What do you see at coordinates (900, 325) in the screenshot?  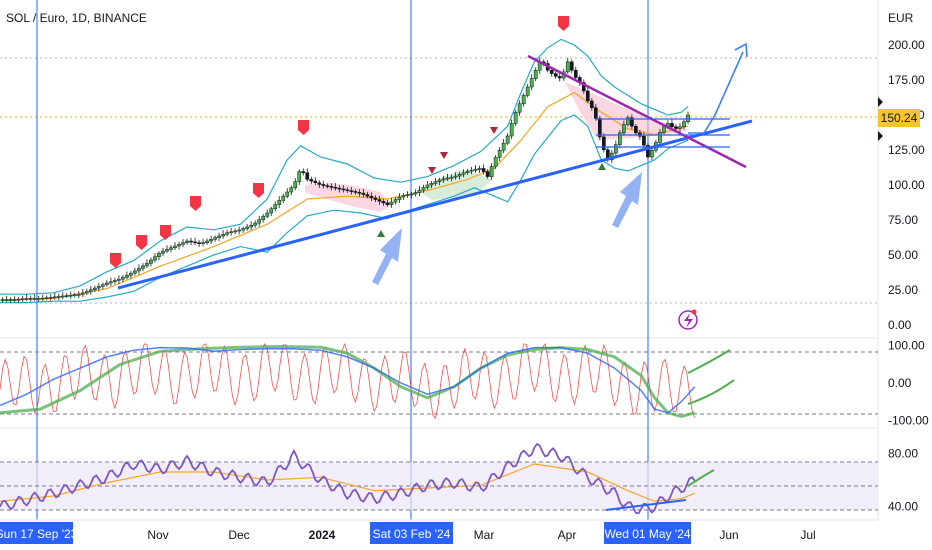 I see `price-axis-label: 0.00` at bounding box center [900, 325].